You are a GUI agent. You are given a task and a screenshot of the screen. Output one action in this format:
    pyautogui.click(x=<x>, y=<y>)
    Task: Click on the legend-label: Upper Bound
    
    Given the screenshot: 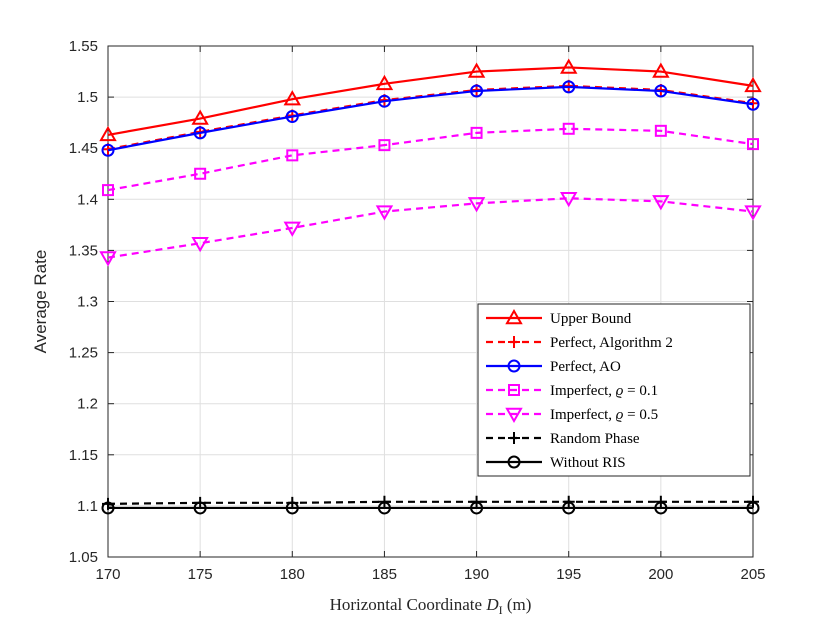 What is the action you would take?
    pyautogui.click(x=591, y=319)
    